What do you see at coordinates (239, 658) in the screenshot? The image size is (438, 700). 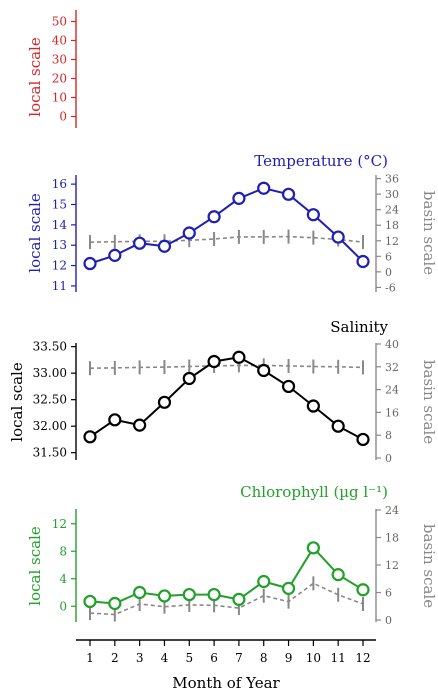 I see `xtick-label: 7` at bounding box center [239, 658].